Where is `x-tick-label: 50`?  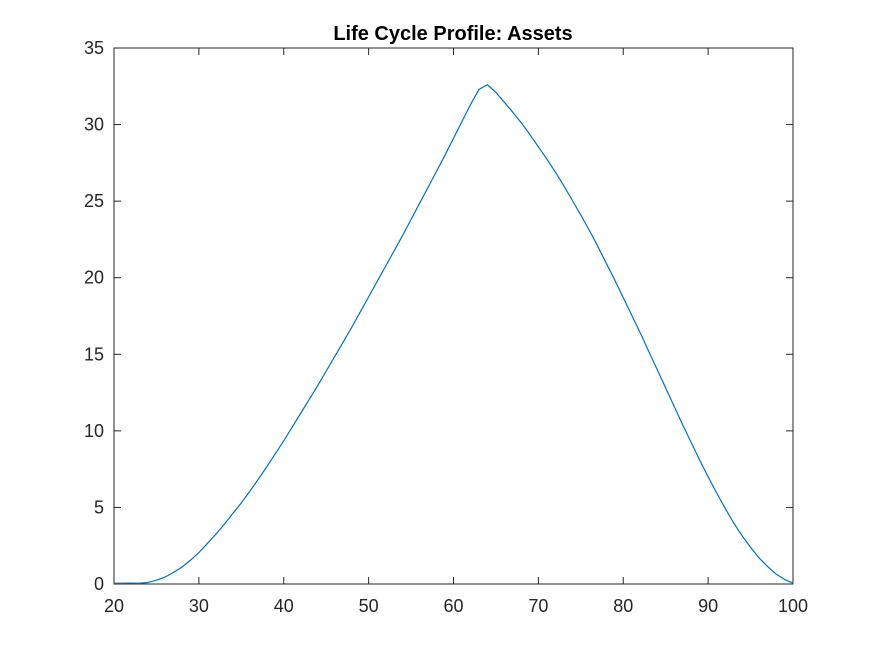 x-tick-label: 50 is located at coordinates (369, 606).